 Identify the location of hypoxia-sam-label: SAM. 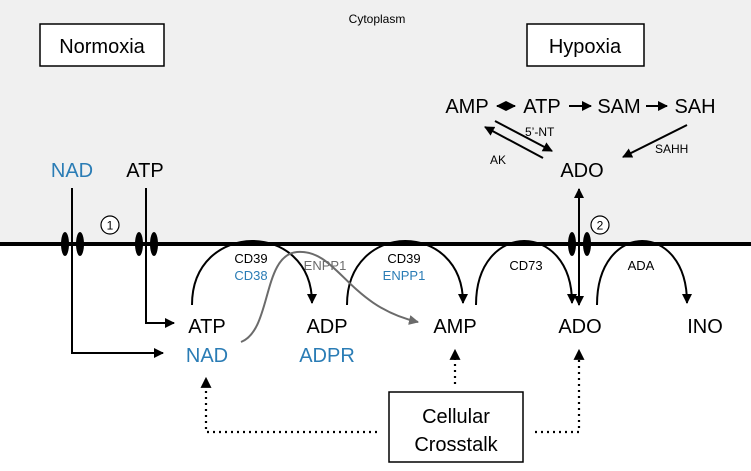
(618, 107).